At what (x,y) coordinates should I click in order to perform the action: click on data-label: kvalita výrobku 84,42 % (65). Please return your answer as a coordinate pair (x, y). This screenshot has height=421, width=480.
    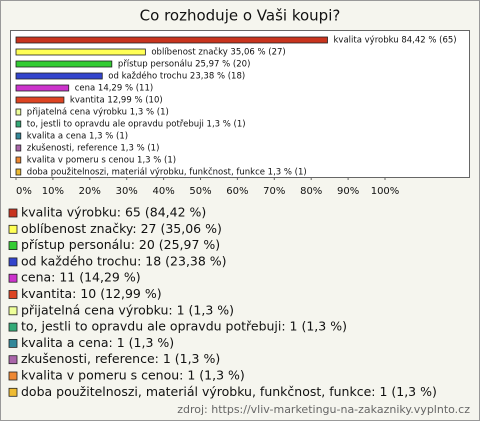
    Looking at the image, I should click on (395, 41).